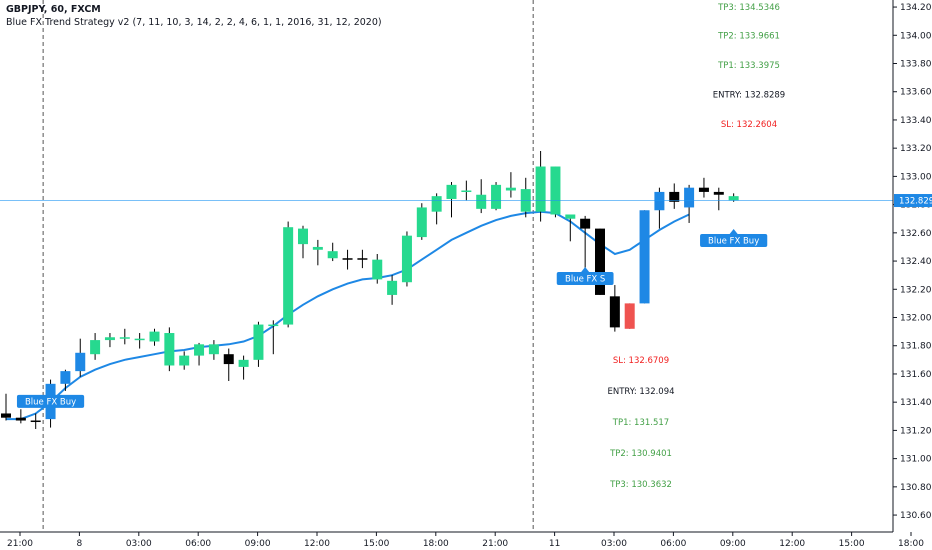 This screenshot has height=550, width=932. Describe the element at coordinates (640, 485) in the screenshot. I see `level-text: TP3: 130.3632` at that location.